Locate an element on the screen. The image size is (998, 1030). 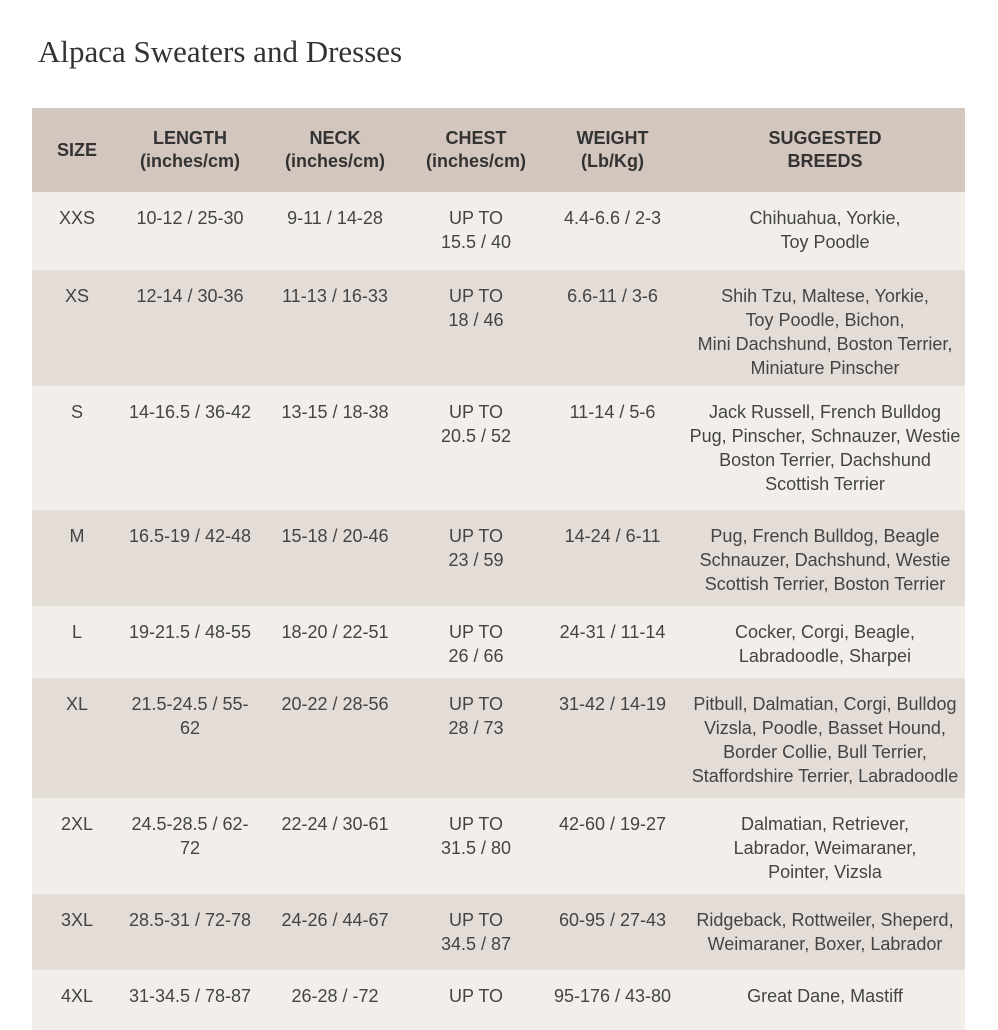
cell-weight: 11-14 / 5-6 is located at coordinates (612, 448).